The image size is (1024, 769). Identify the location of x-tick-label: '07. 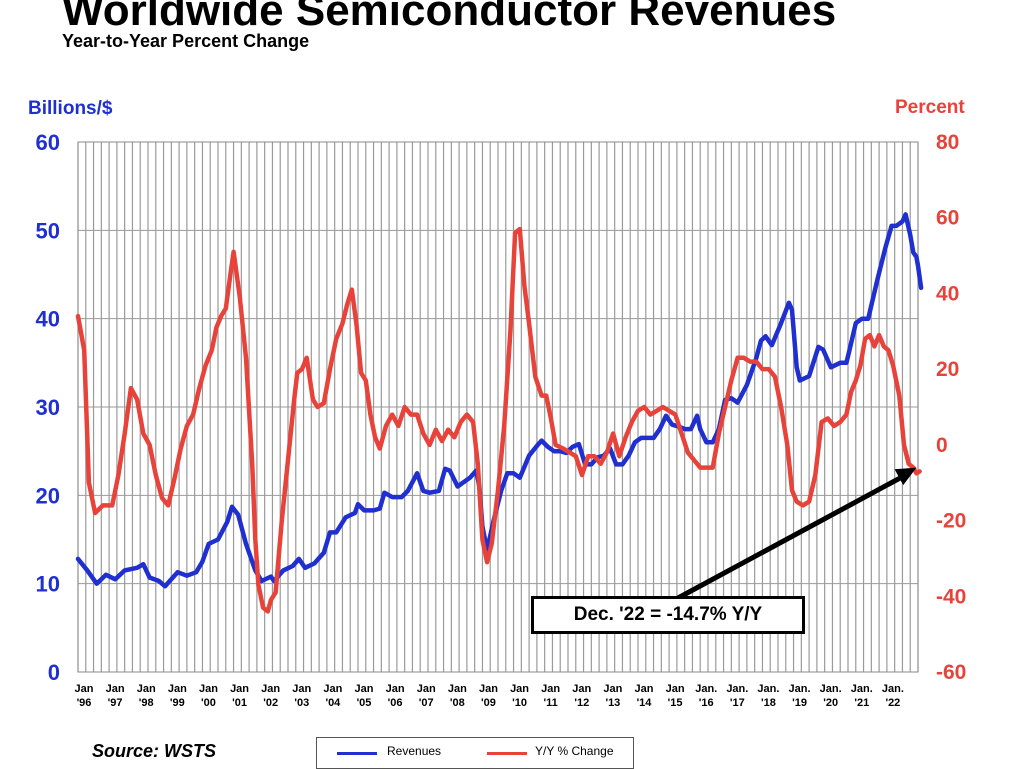
(426, 703).